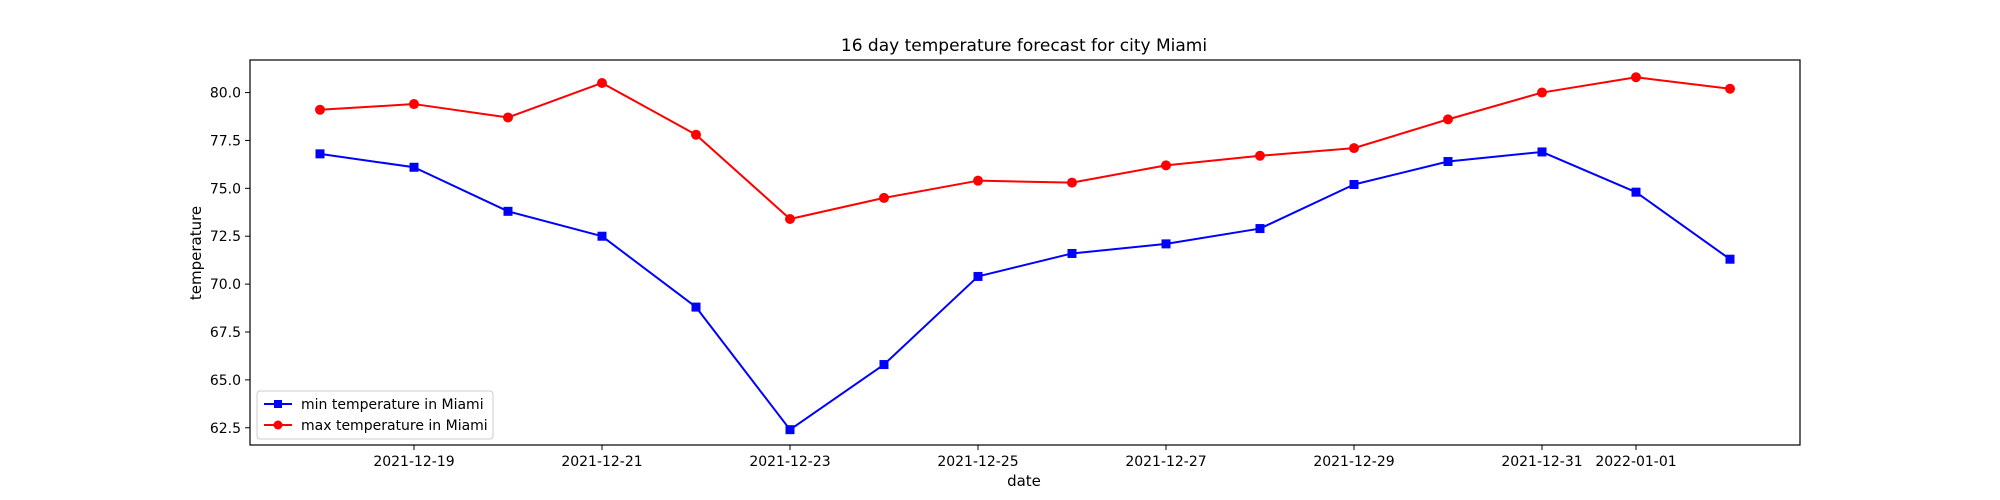 This screenshot has height=500, width=2000. I want to click on legend-label-min: min temperature in Miami, so click(392, 405).